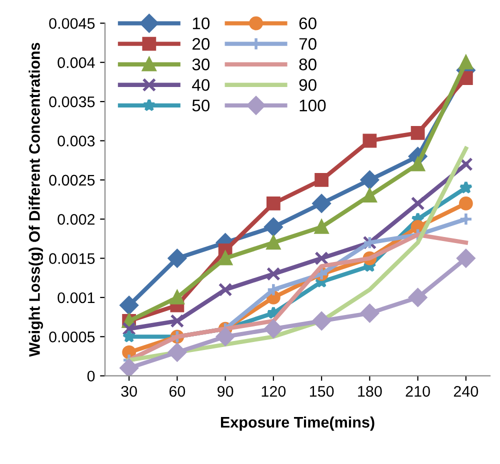 The height and width of the screenshot is (464, 500). Describe the element at coordinates (35, 199) in the screenshot. I see `y-axis-title: Weight Loss(g) Of Different Concentrations` at that location.